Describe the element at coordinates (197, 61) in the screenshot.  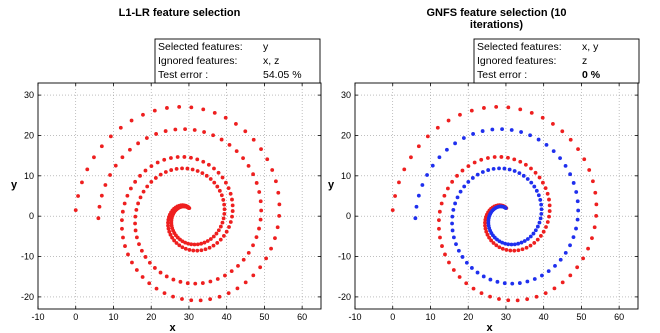
I see `legend-key: Ignored features:` at that location.